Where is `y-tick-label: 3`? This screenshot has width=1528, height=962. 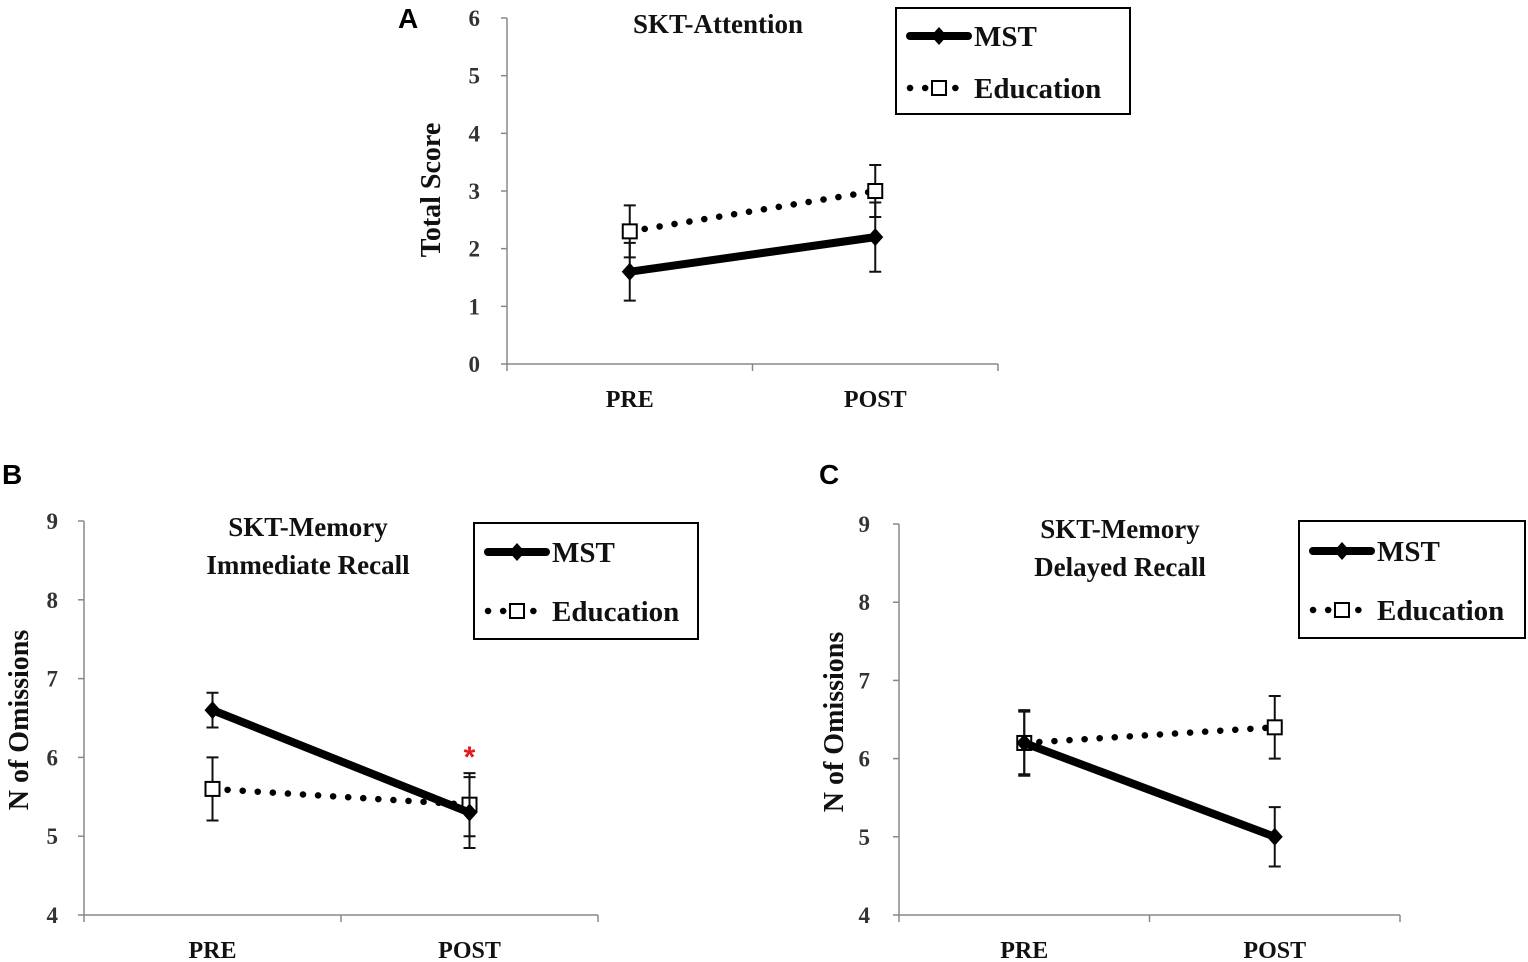 y-tick-label: 3 is located at coordinates (475, 191).